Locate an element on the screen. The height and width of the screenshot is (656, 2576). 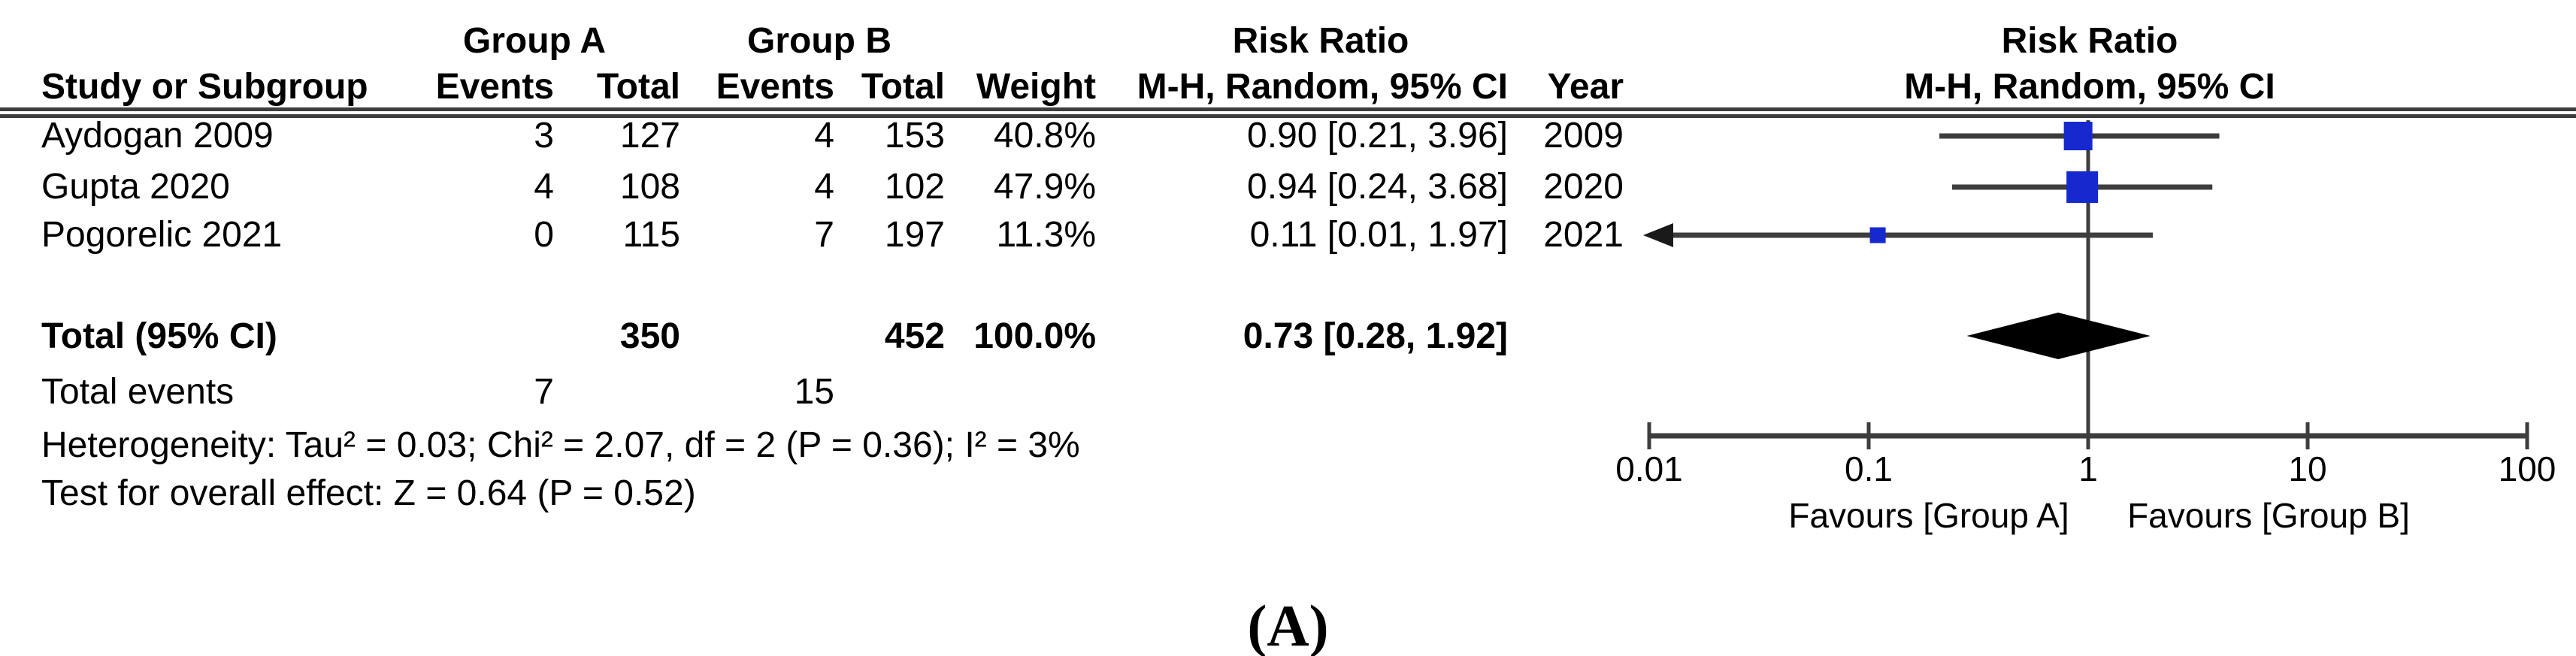
col-header-year: Year is located at coordinates (1585, 87).